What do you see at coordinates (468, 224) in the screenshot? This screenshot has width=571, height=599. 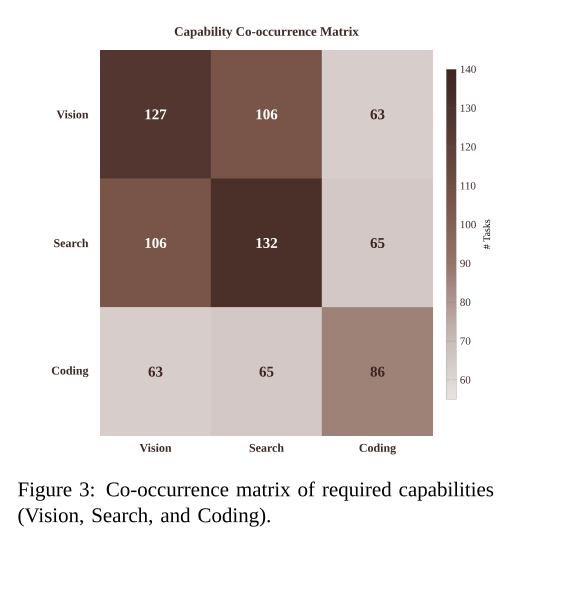 I see `color-bar-label: 100` at bounding box center [468, 224].